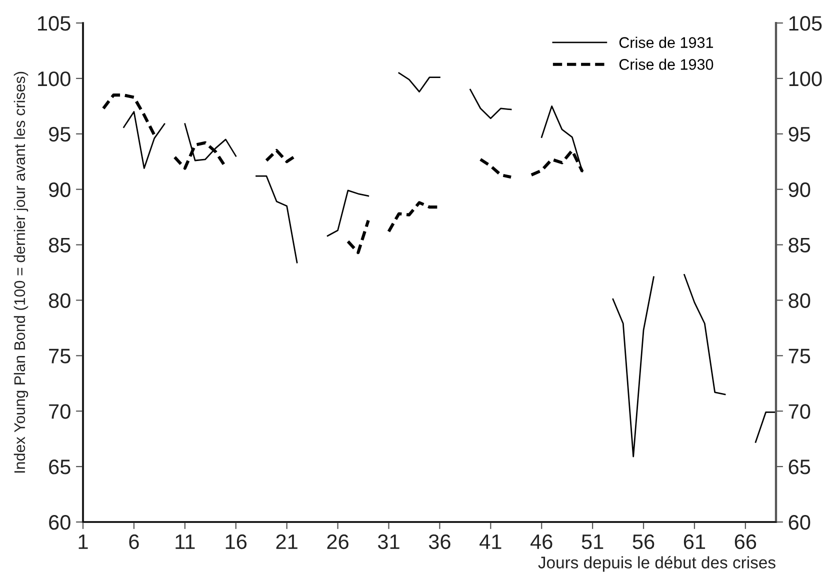 The width and height of the screenshot is (834, 578). I want to click on legend-label: Crise de 1930, so click(666, 64).